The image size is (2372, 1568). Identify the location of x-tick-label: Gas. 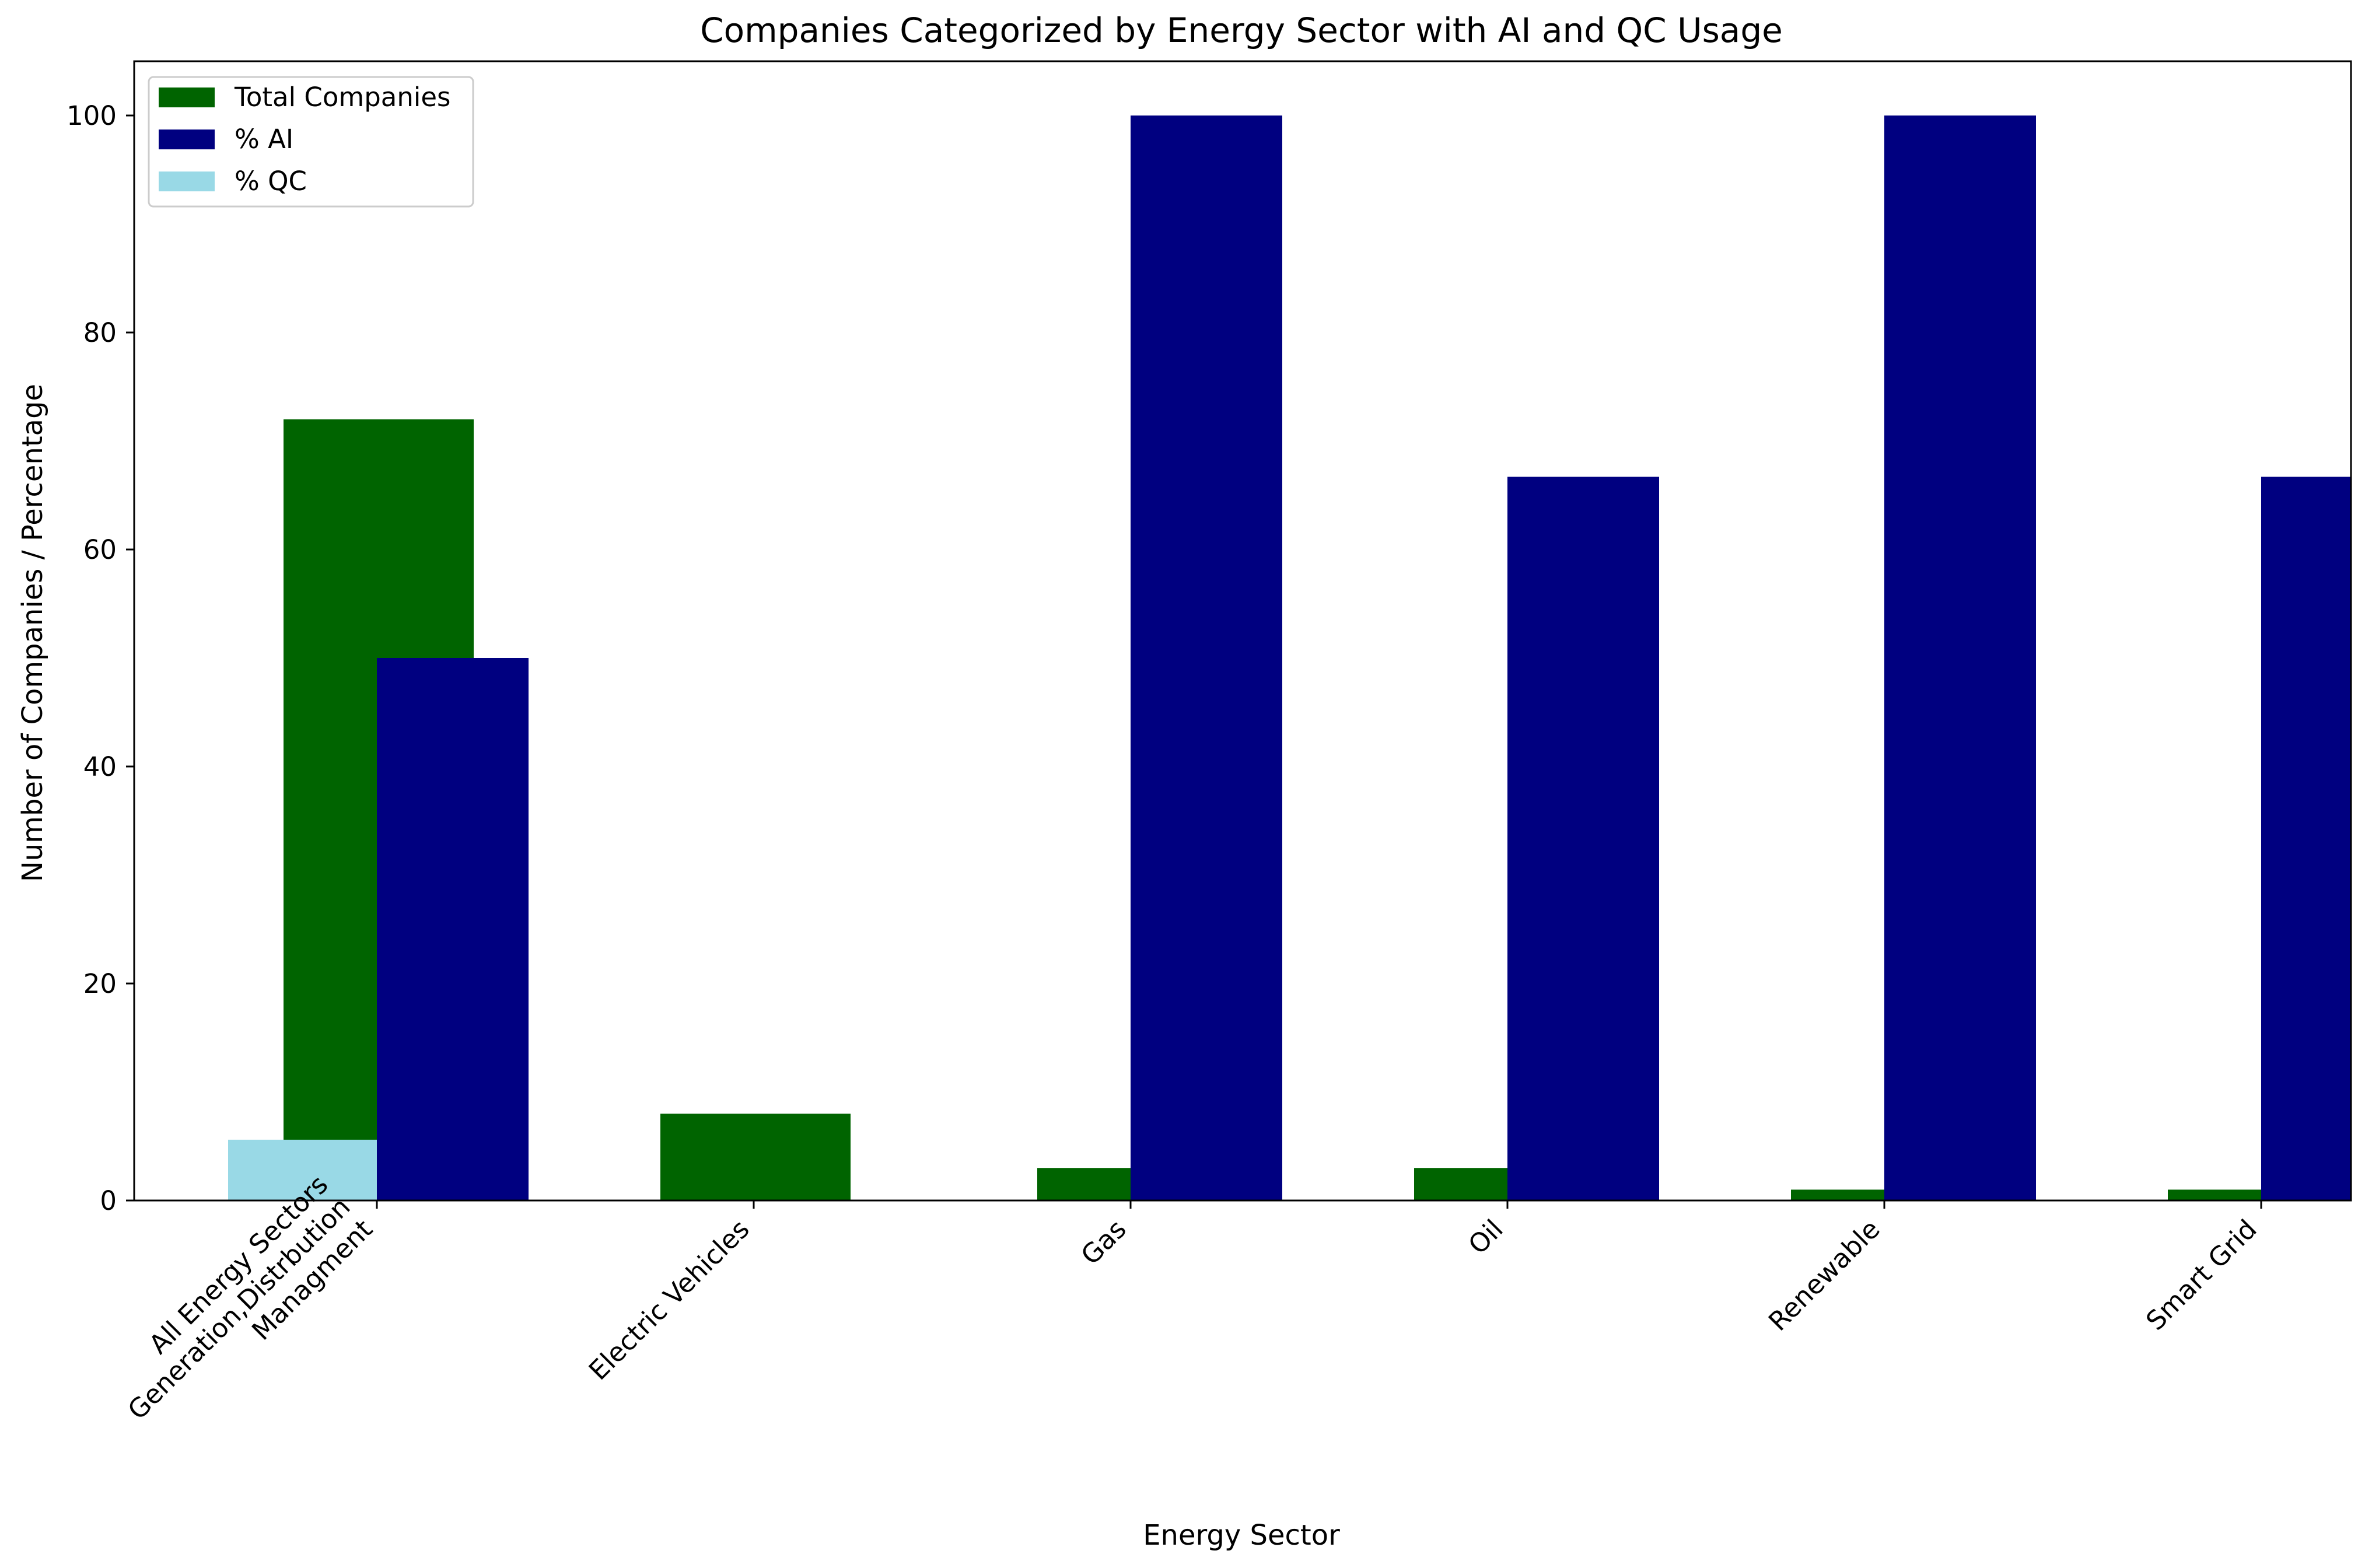
(1103, 1241).